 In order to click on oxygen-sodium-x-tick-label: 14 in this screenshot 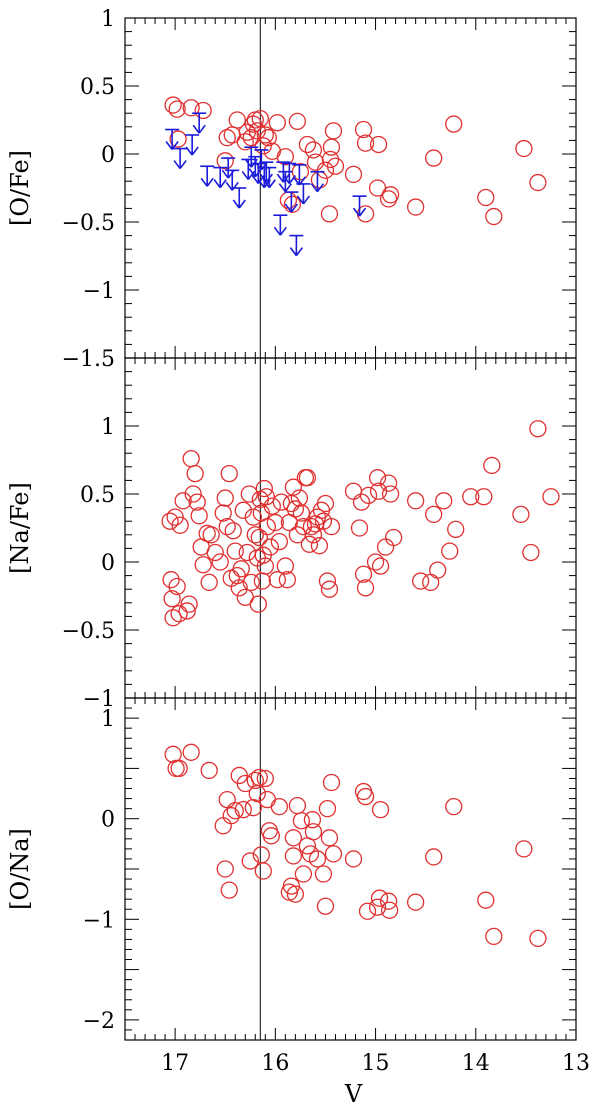, I will do `click(476, 1063)`.